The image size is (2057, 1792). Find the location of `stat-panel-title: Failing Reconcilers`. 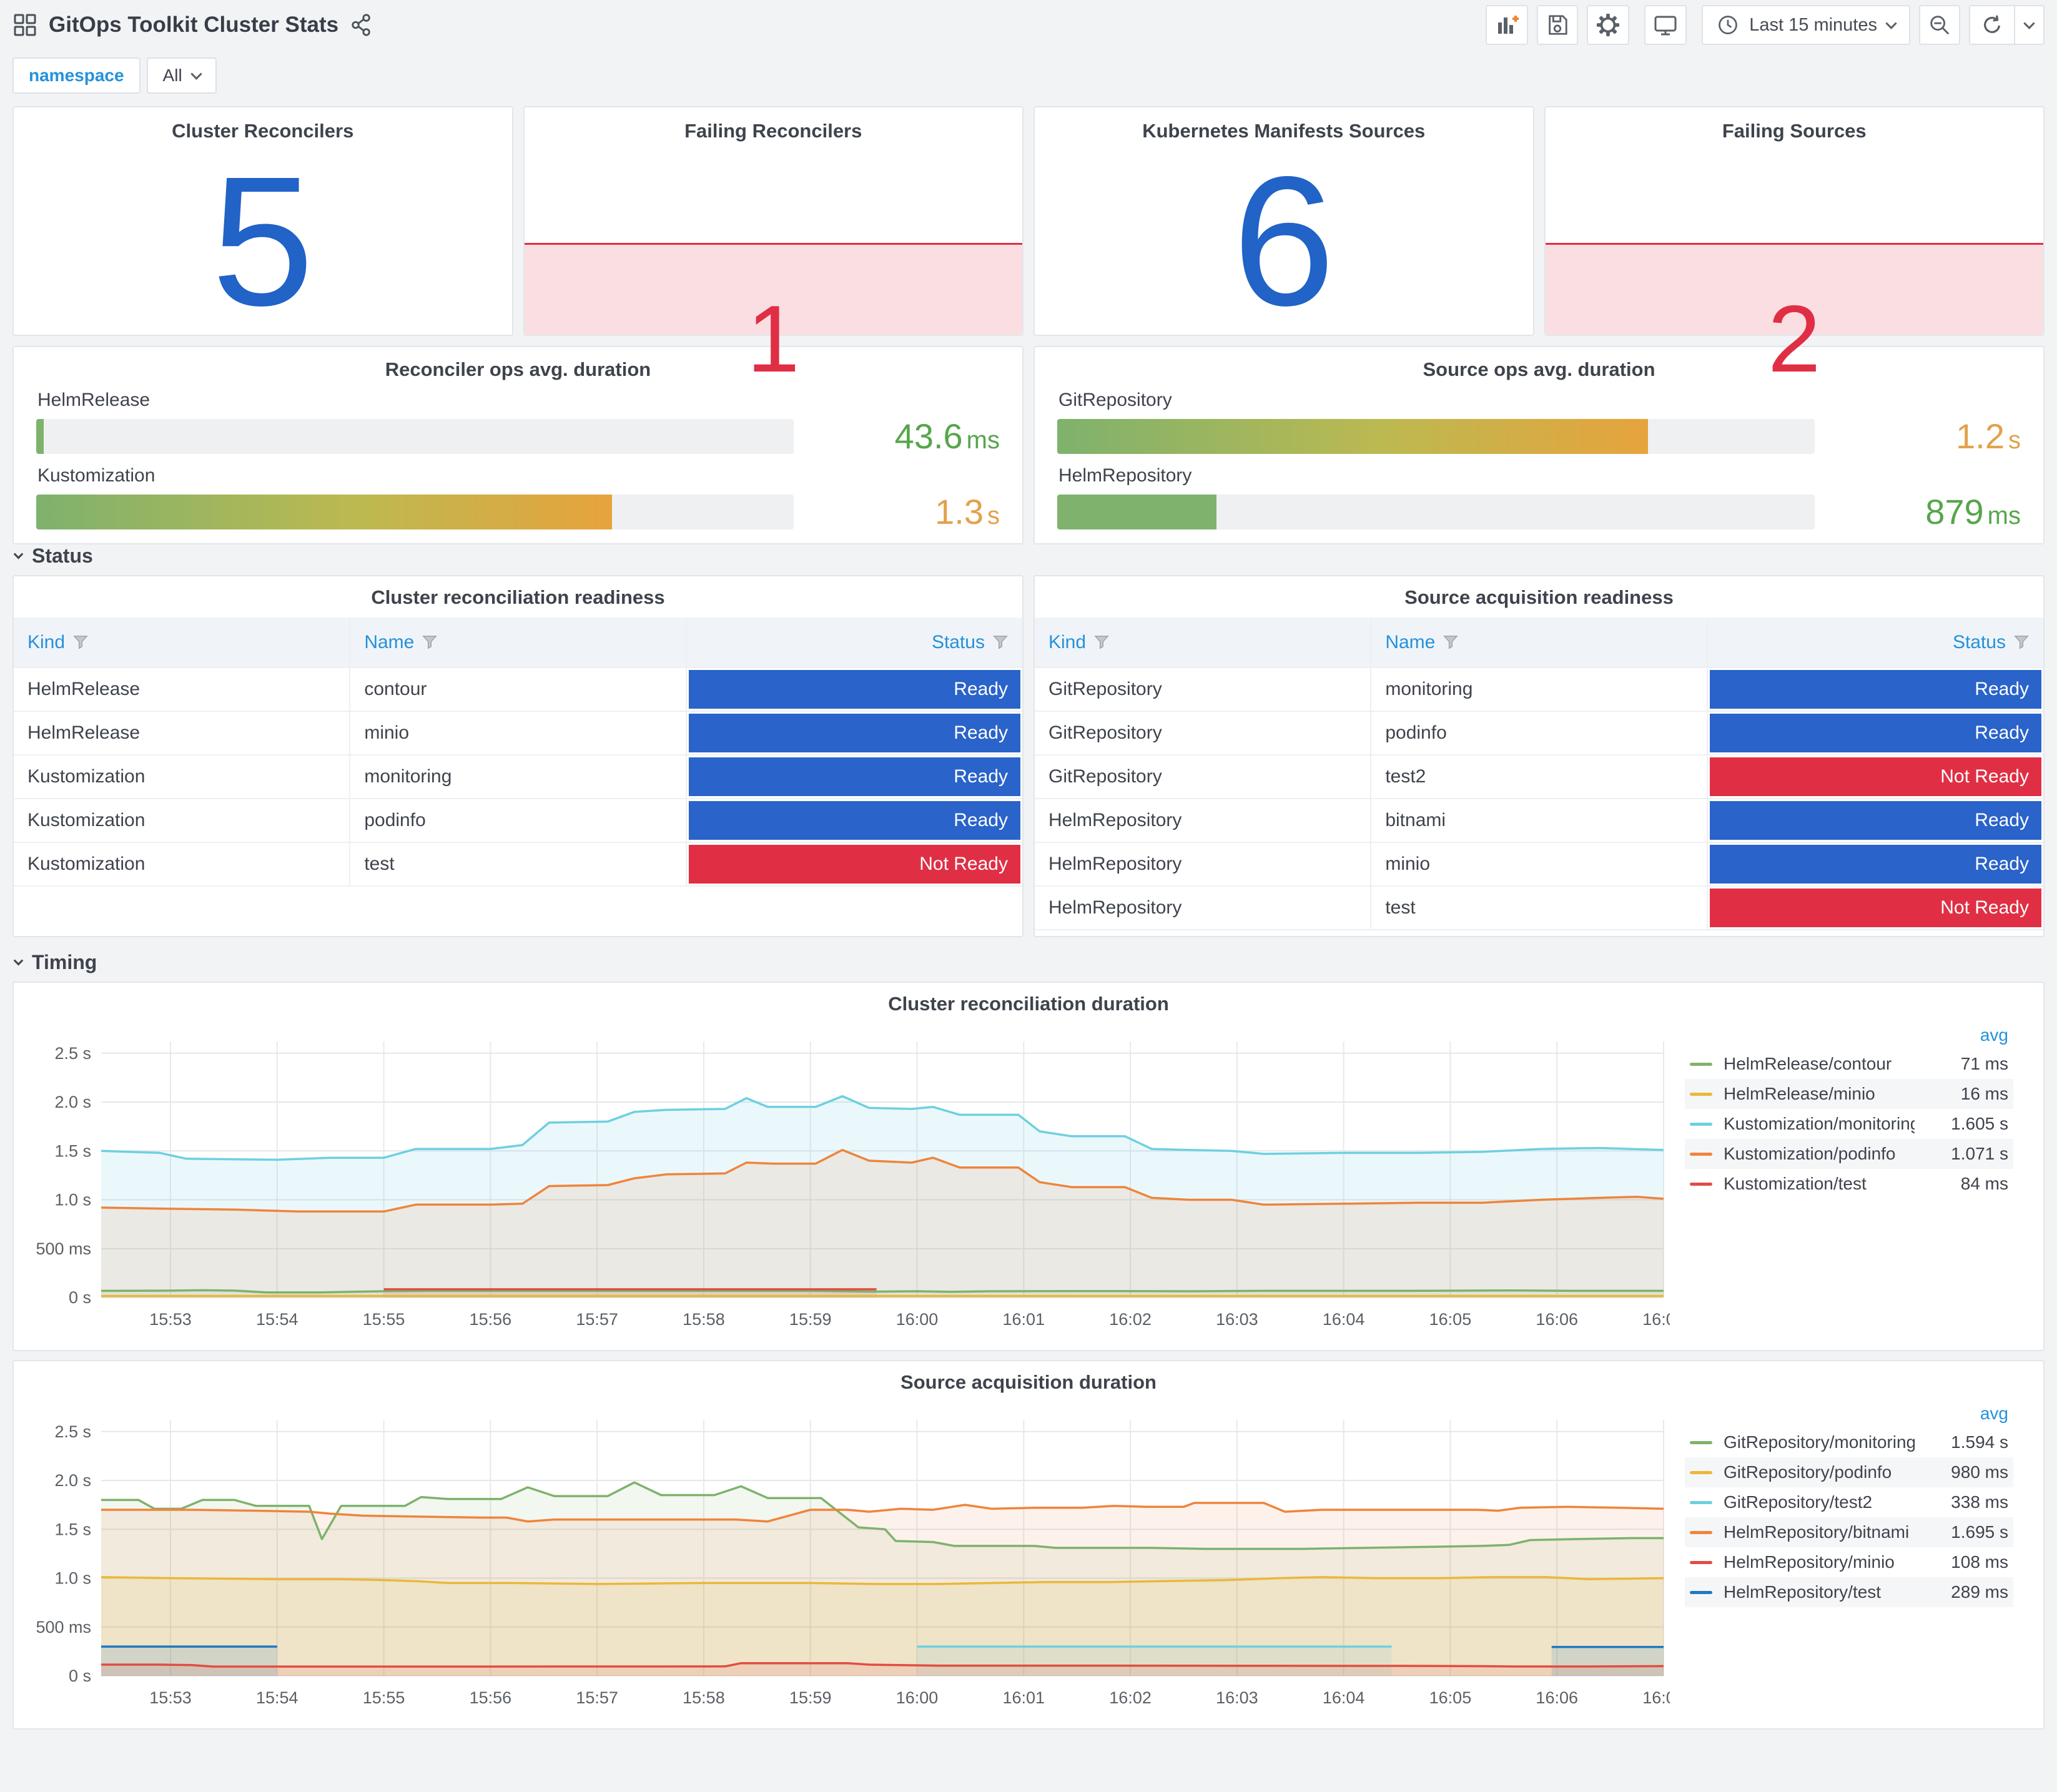

stat-panel-title: Failing Reconcilers is located at coordinates (773, 131).